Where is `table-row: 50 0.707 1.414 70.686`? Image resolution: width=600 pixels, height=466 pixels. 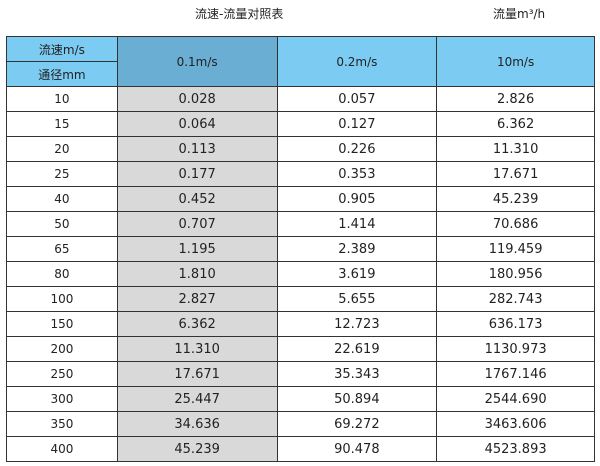
table-row: 50 0.707 1.414 70.686 is located at coordinates (300, 224).